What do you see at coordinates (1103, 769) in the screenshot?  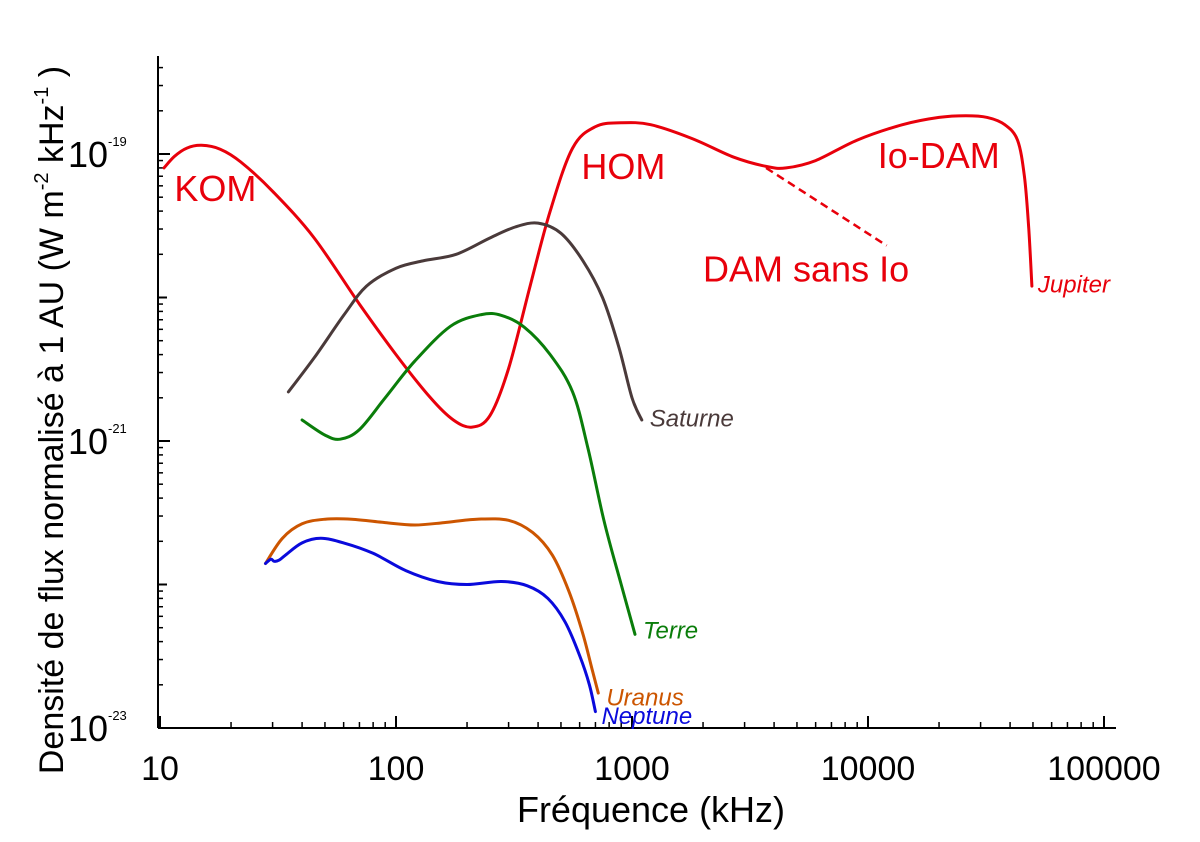 I see `x-tick-label: 100000` at bounding box center [1103, 769].